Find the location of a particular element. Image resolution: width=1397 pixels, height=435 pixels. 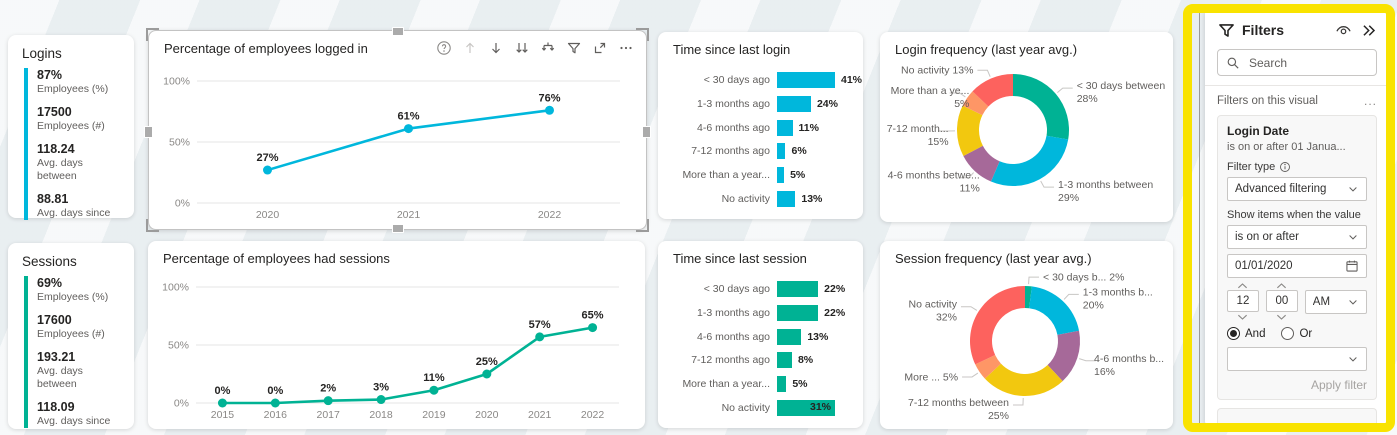

resize-handle-right is located at coordinates (646, 132).